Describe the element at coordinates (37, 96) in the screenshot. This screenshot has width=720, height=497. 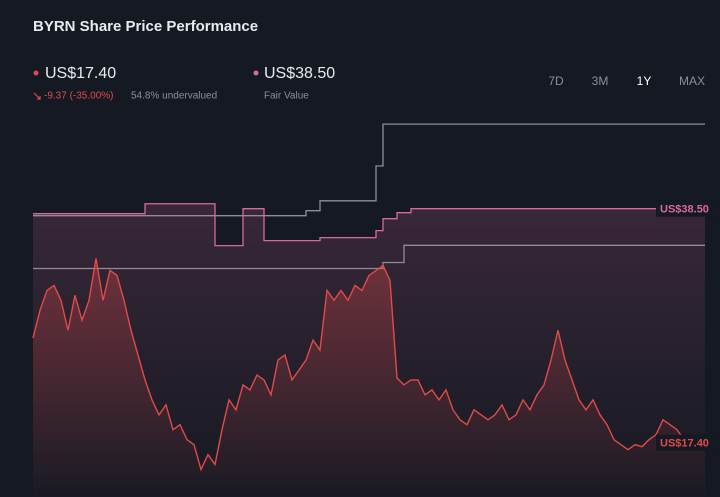
I see `down-arrow` at that location.